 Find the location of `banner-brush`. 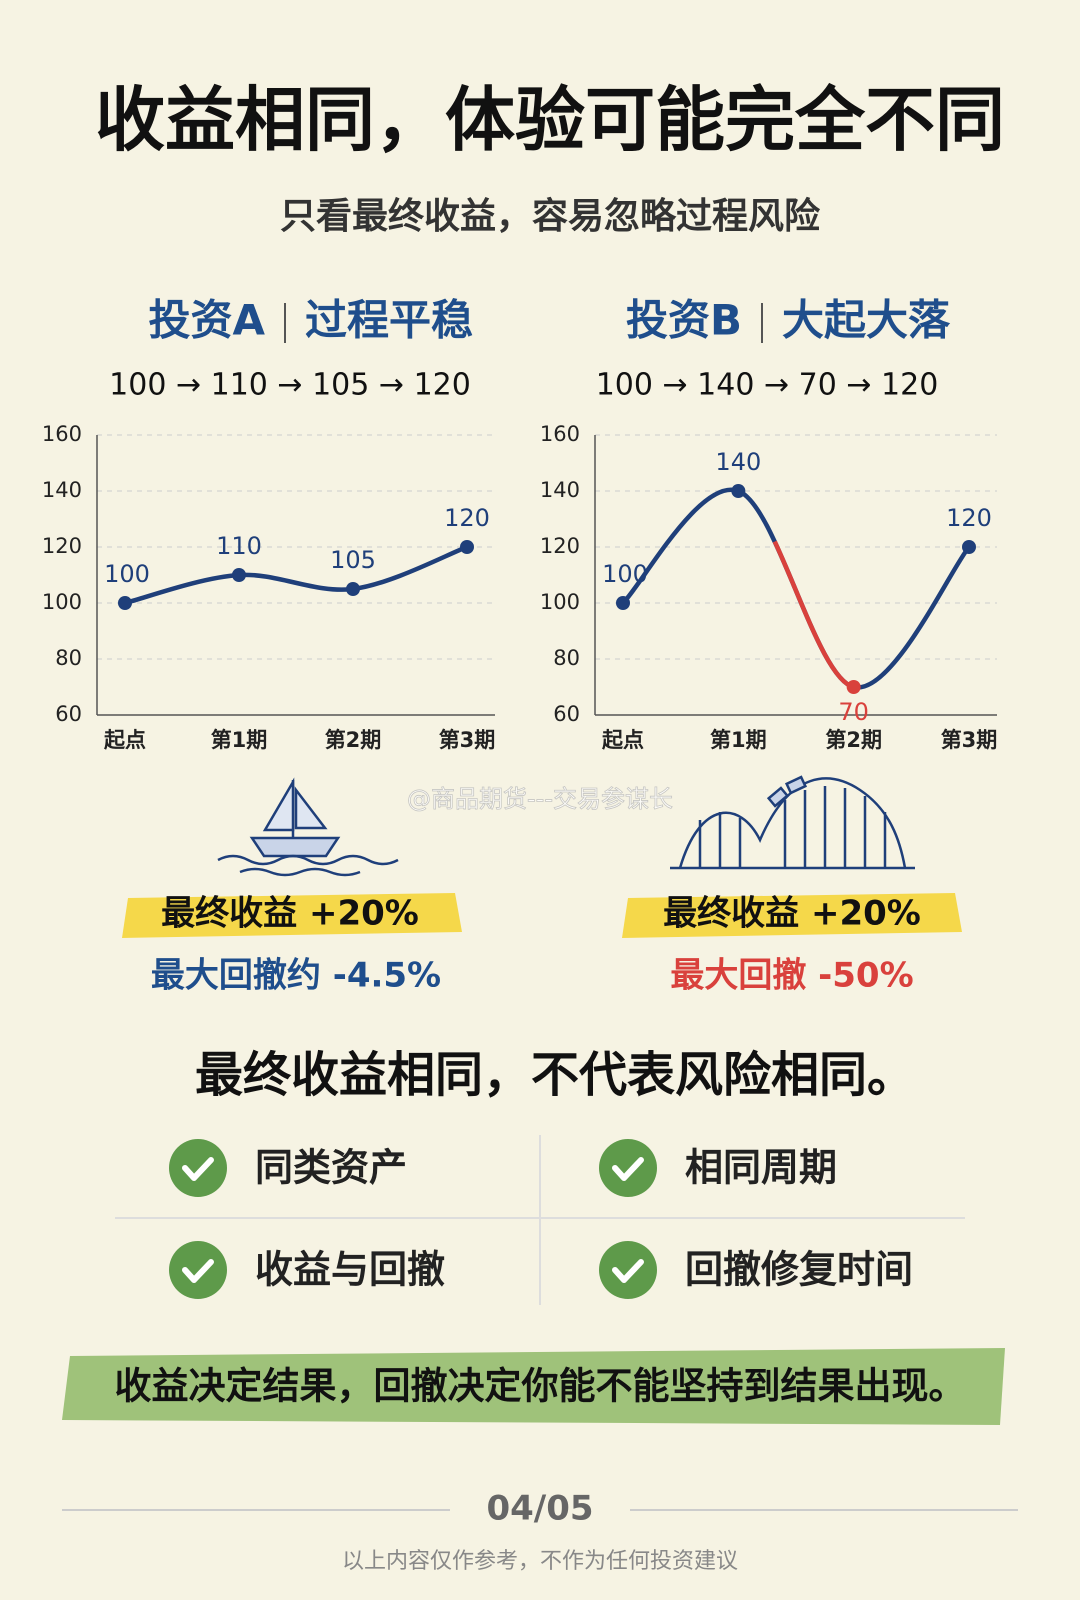

banner-brush is located at coordinates (533, 1386).